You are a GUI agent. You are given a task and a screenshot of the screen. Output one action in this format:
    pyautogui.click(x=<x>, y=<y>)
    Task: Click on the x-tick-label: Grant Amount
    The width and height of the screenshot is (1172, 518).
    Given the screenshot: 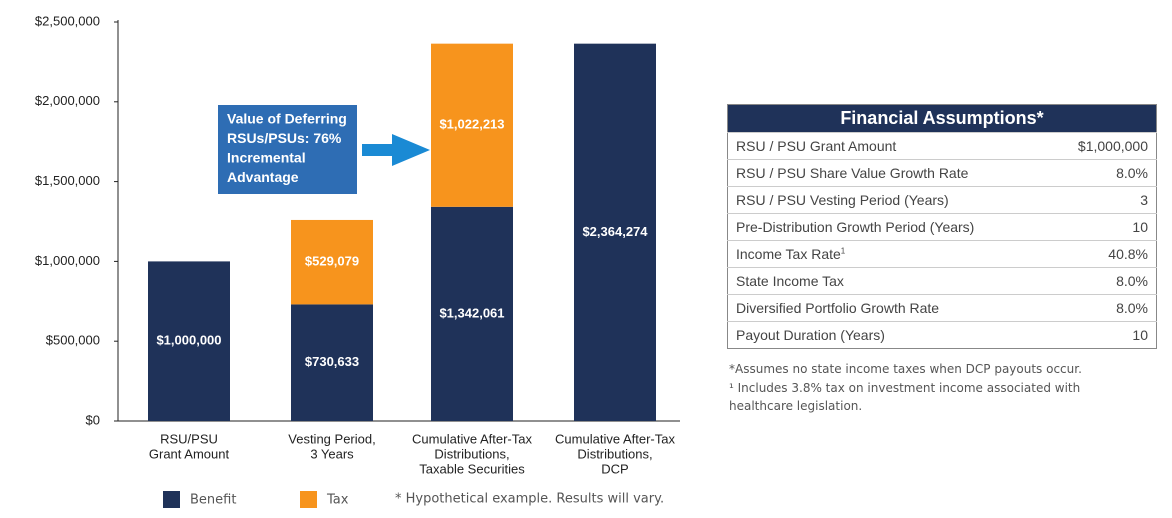 What is the action you would take?
    pyautogui.click(x=189, y=453)
    